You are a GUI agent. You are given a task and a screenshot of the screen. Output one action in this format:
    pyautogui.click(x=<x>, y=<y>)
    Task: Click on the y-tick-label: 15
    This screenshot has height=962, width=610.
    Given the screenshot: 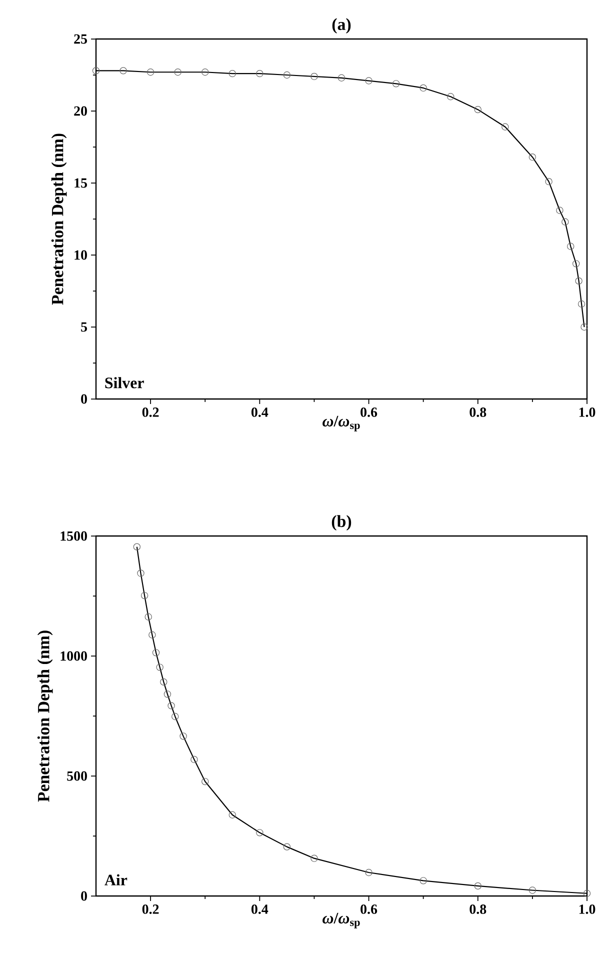 What is the action you would take?
    pyautogui.click(x=80, y=183)
    